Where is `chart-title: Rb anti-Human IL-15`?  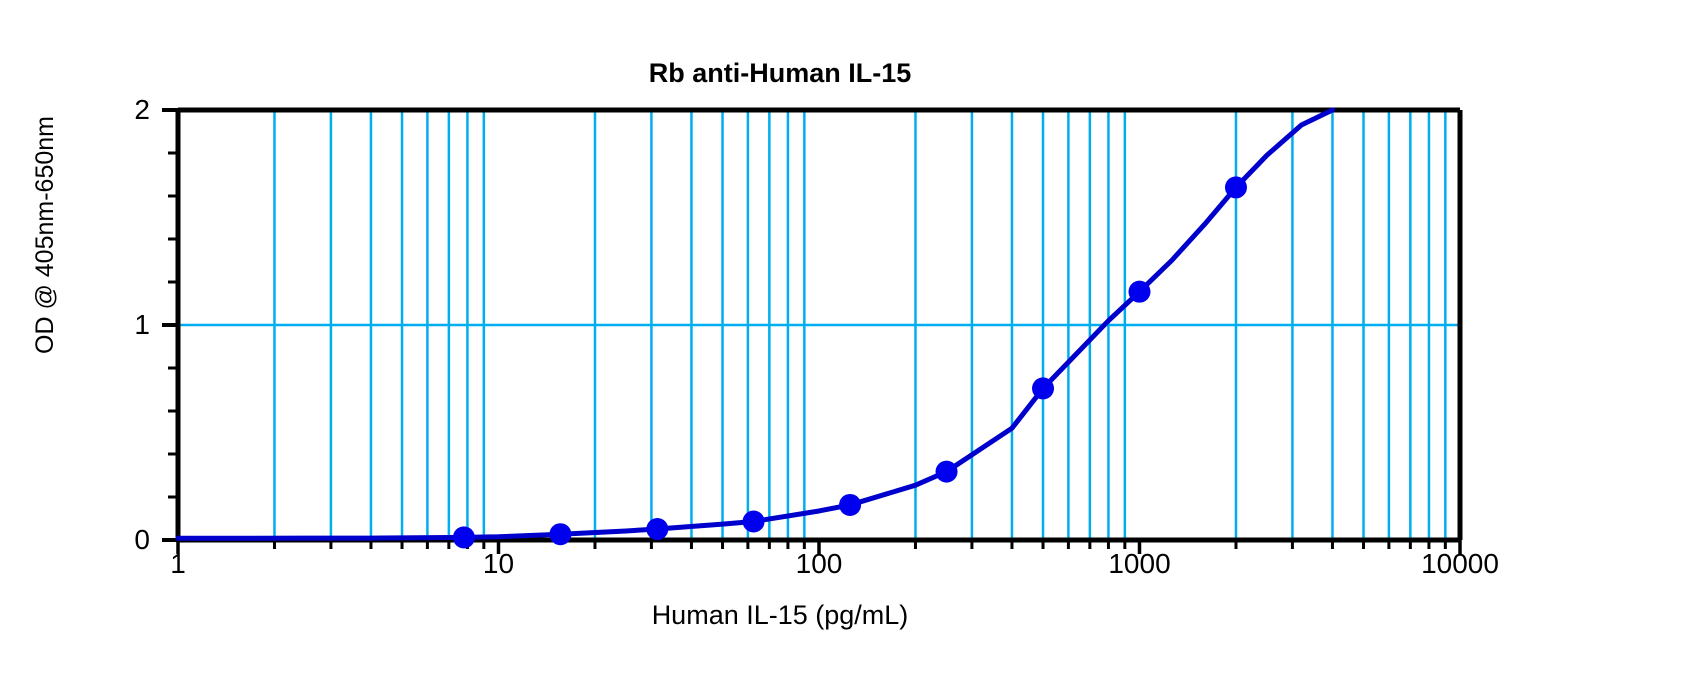 chart-title: Rb anti-Human IL-15 is located at coordinates (780, 73).